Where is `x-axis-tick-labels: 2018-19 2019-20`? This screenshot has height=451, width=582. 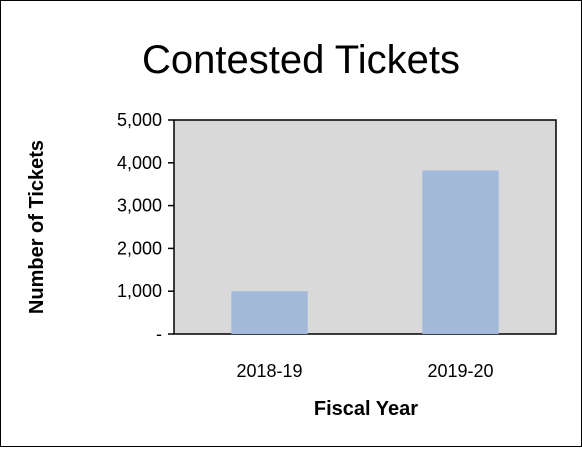
x-axis-tick-labels: 2018-19 2019-20 is located at coordinates (364, 371).